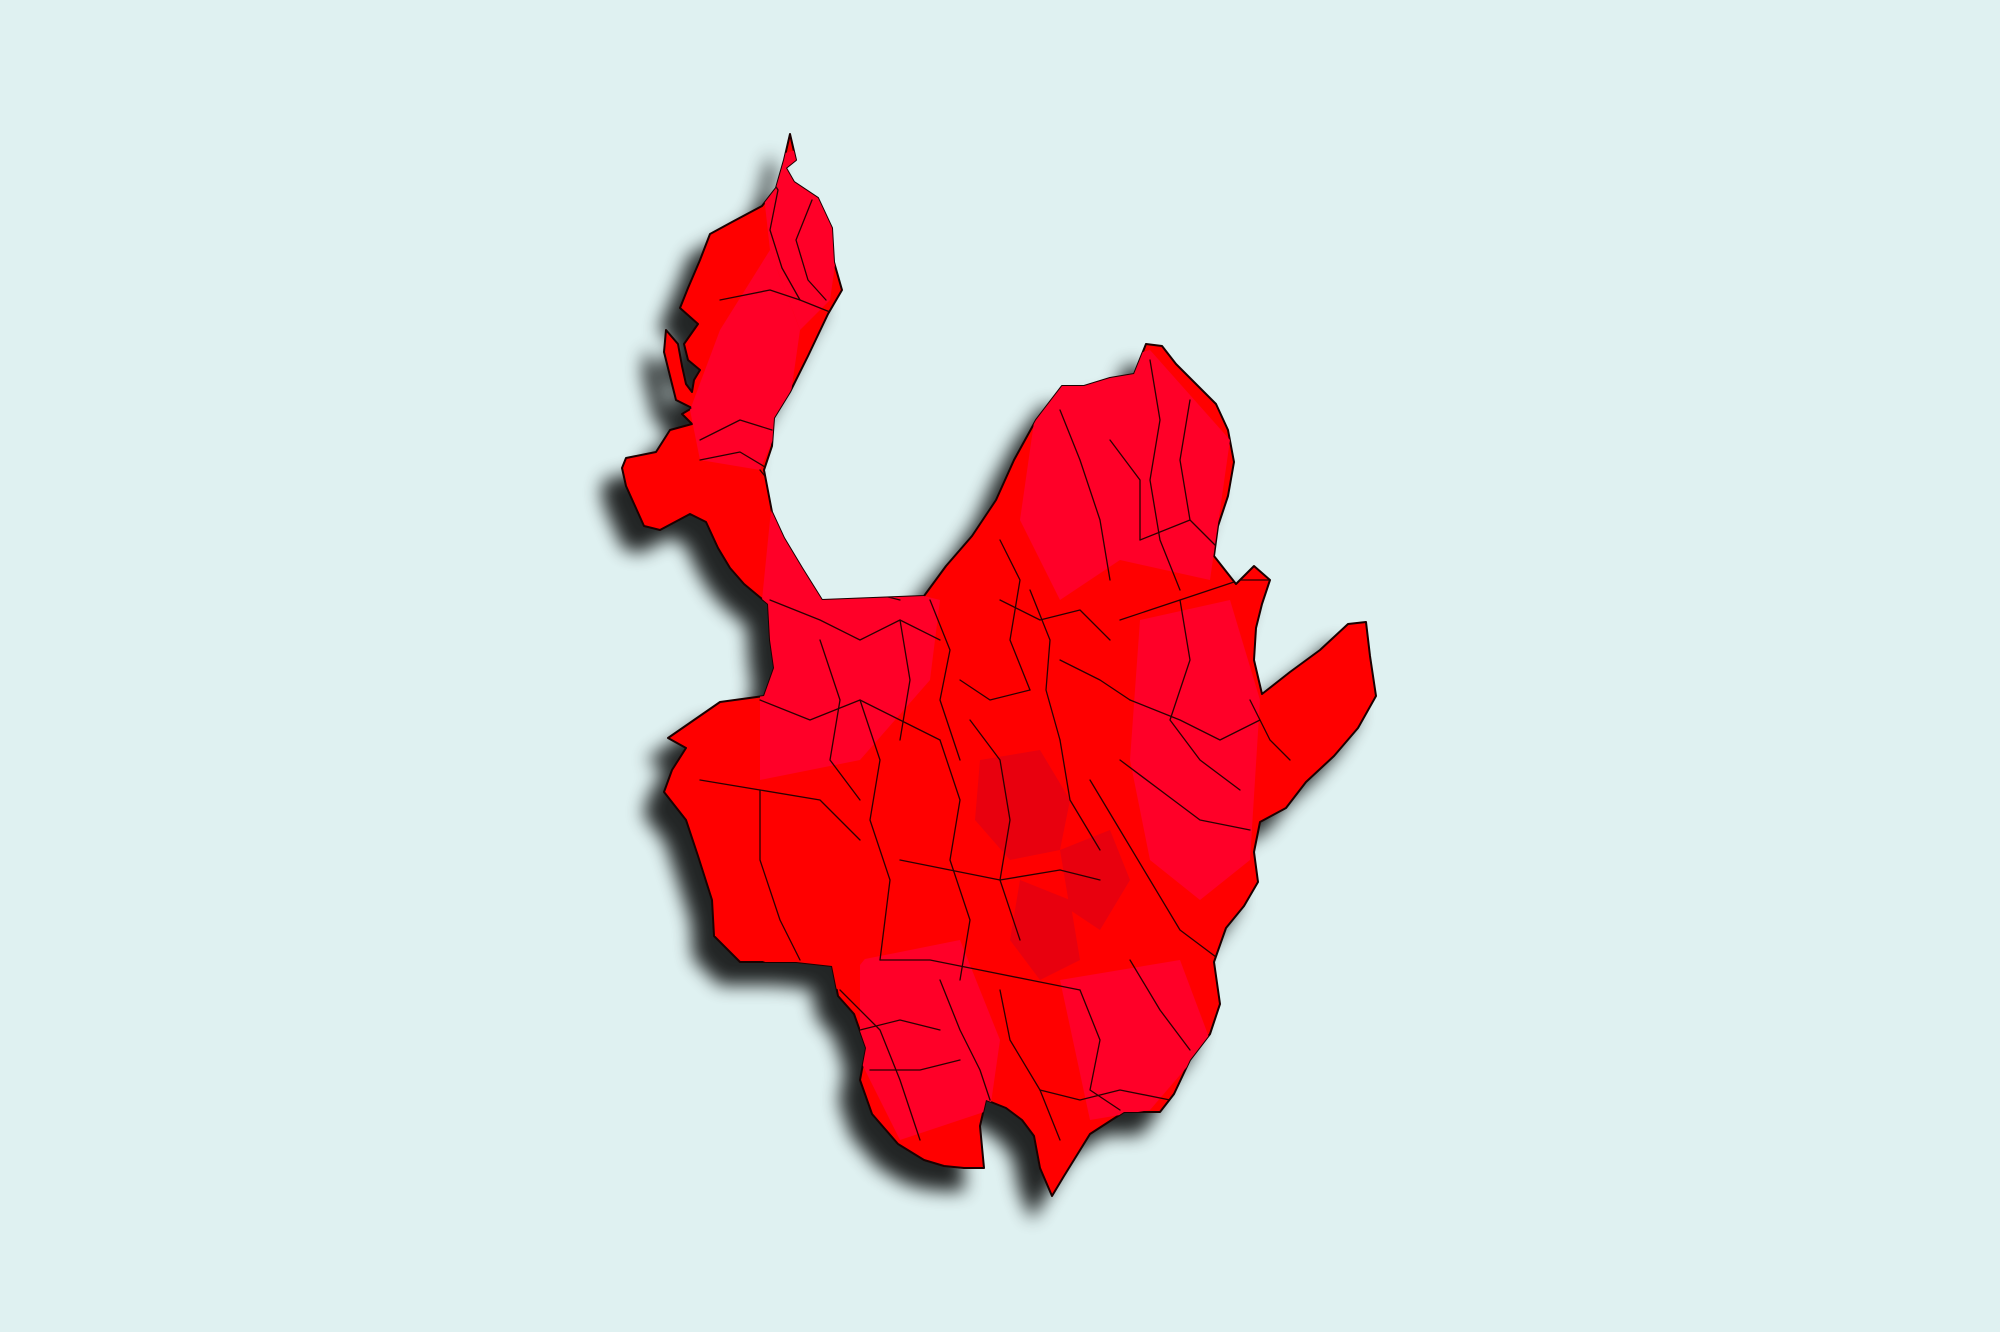 Image resolution: width=2000 pixels, height=1332 pixels. I want to click on subregion-south-central, so click(930, 1040).